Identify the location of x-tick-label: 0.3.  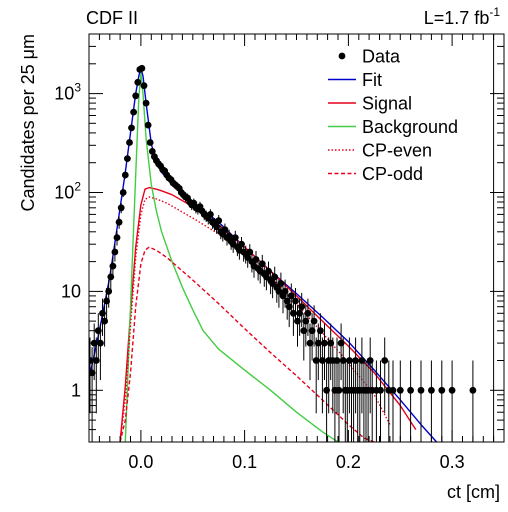
(452, 462).